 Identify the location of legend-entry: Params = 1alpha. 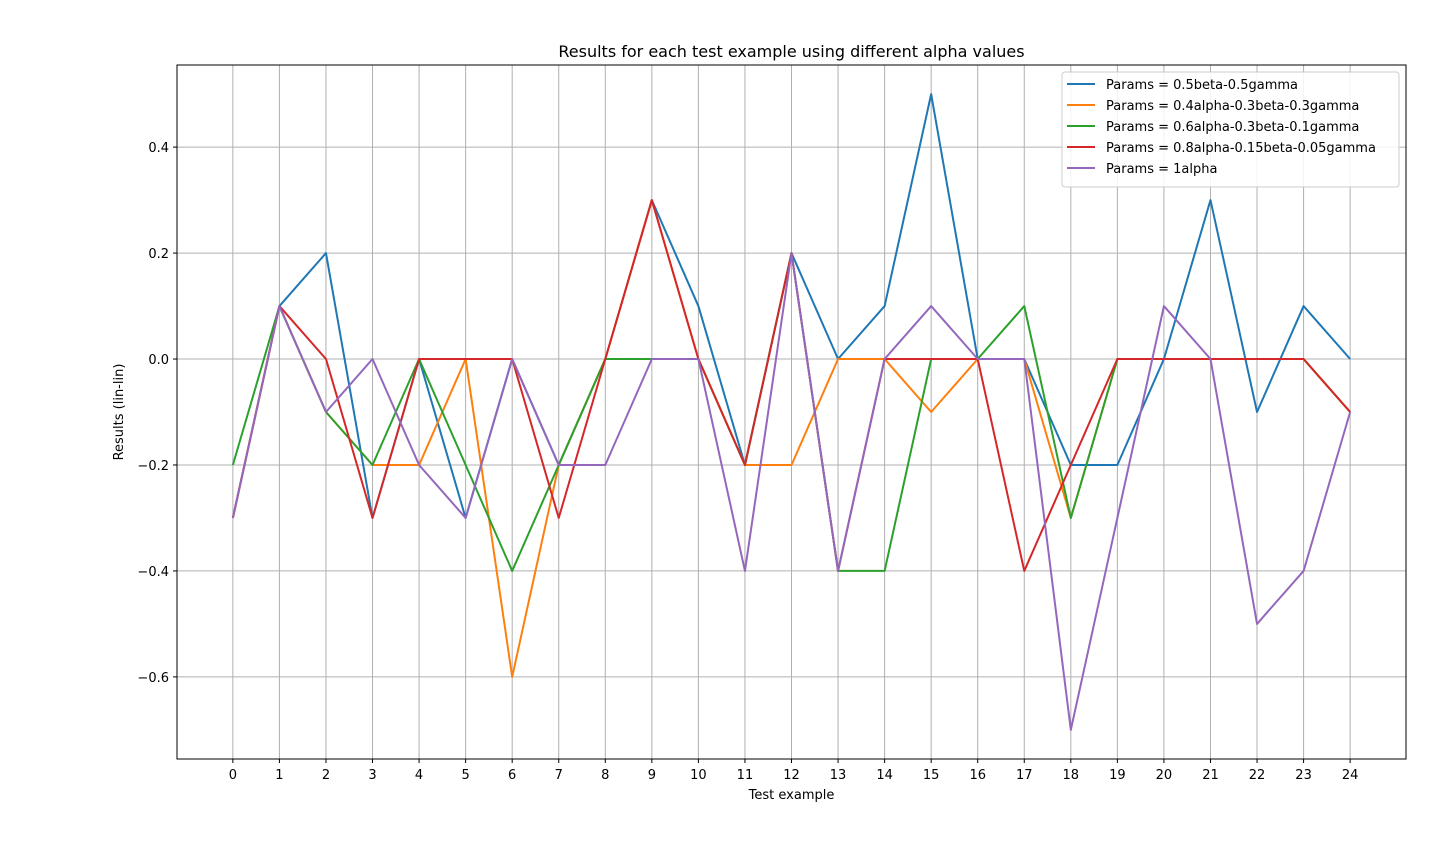
(1161, 169).